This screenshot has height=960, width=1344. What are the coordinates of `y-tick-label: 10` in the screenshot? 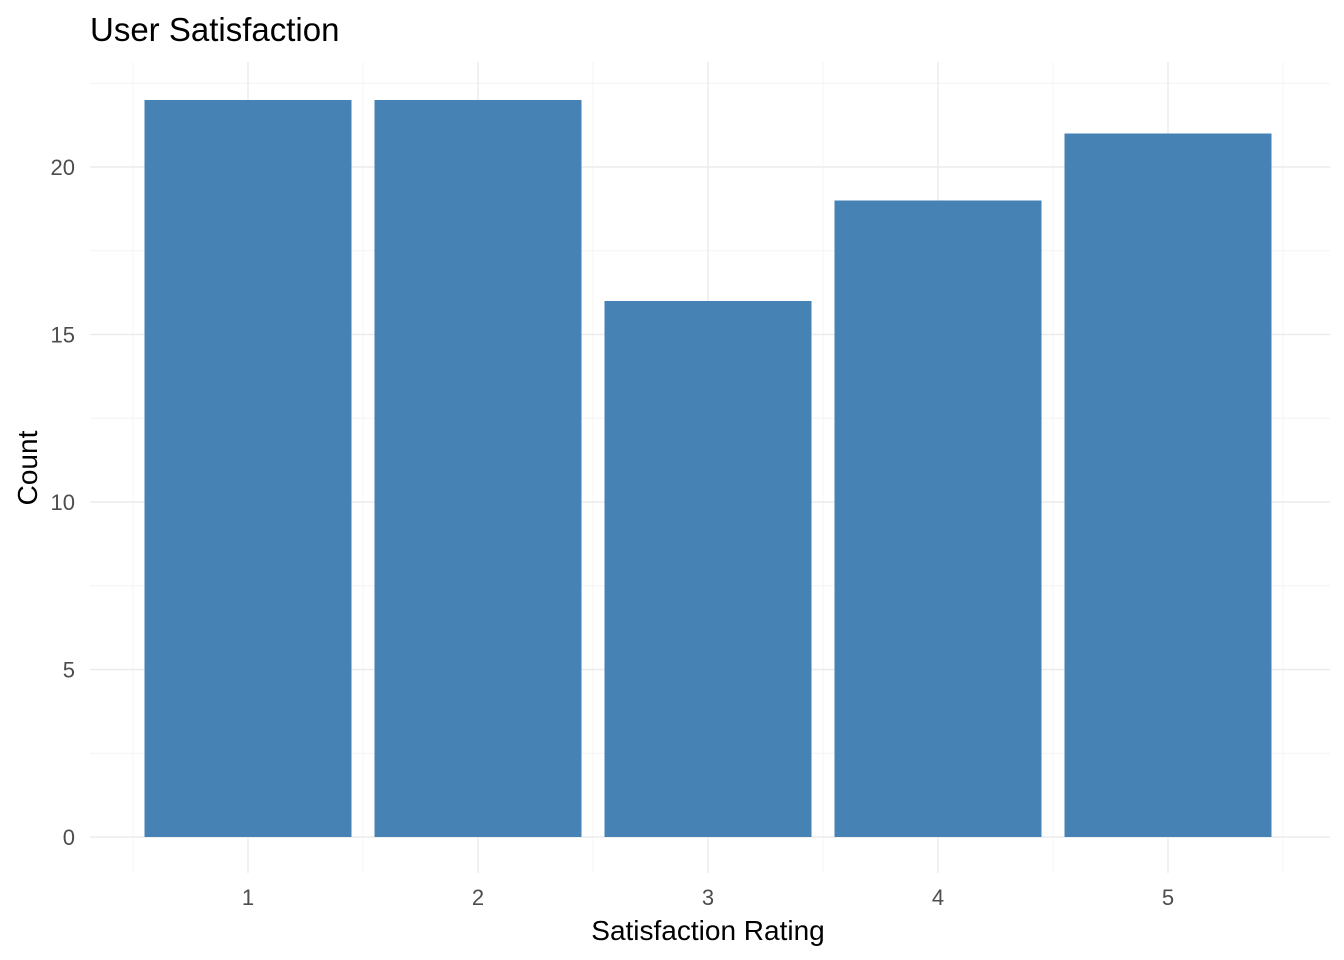 It's located at (63, 502).